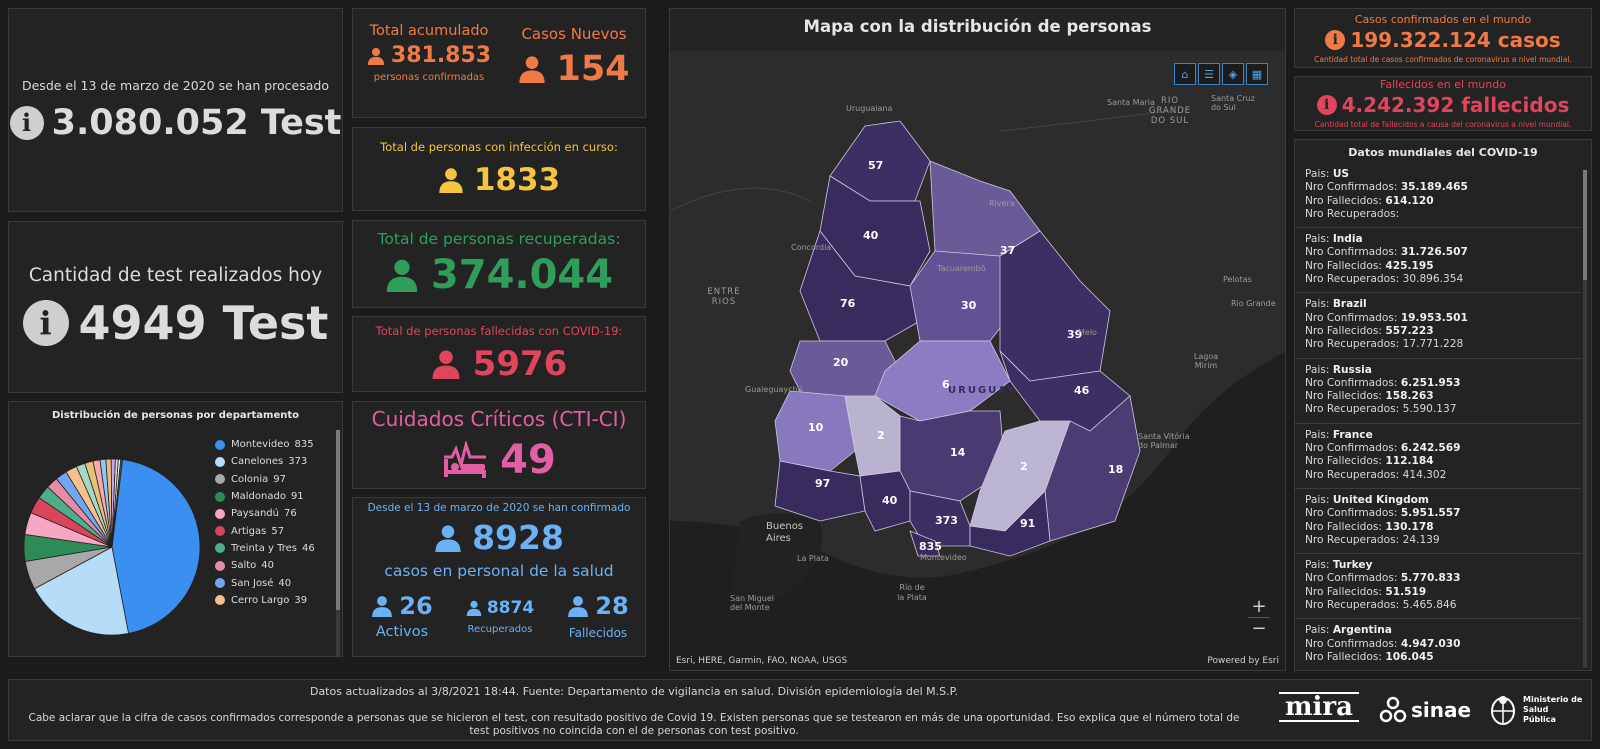 The image size is (1600, 749). I want to click on legend-item: Treinta y Tres 46, so click(275, 548).